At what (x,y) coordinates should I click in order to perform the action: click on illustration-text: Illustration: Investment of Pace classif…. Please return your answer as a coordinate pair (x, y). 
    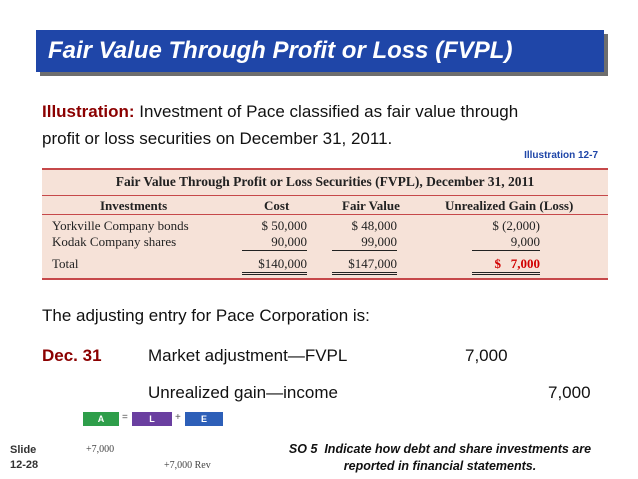
    Looking at the image, I should click on (324, 125).